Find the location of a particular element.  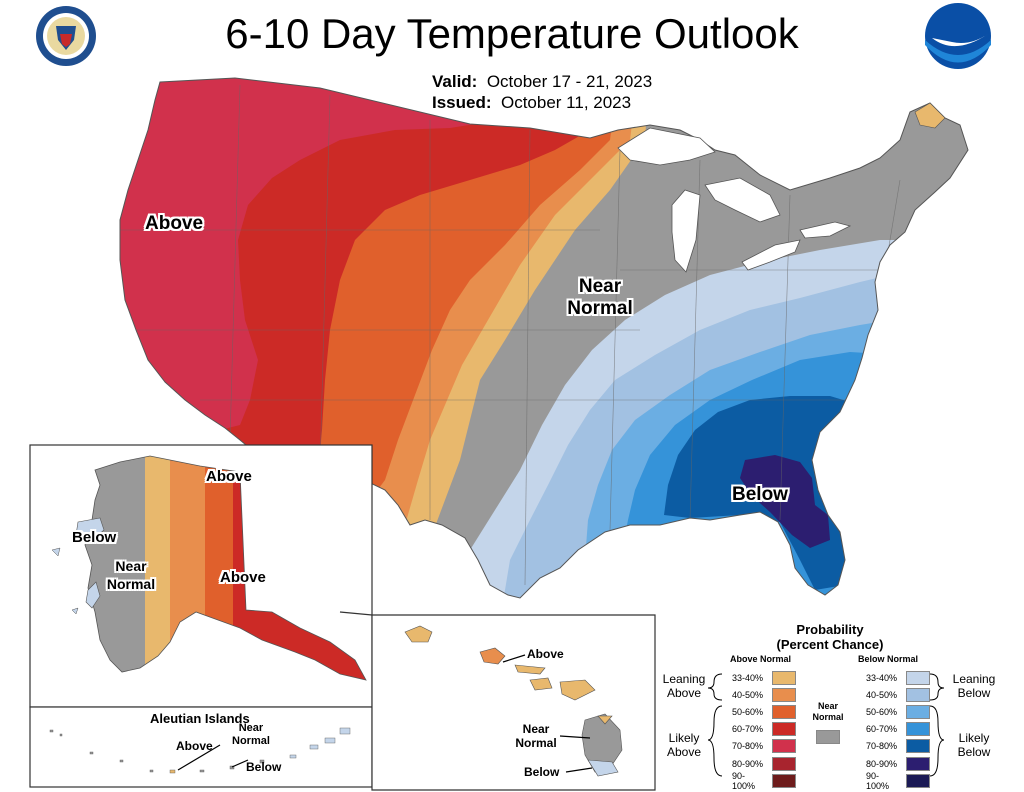

legend-below-header: Below Normal is located at coordinates (888, 659).